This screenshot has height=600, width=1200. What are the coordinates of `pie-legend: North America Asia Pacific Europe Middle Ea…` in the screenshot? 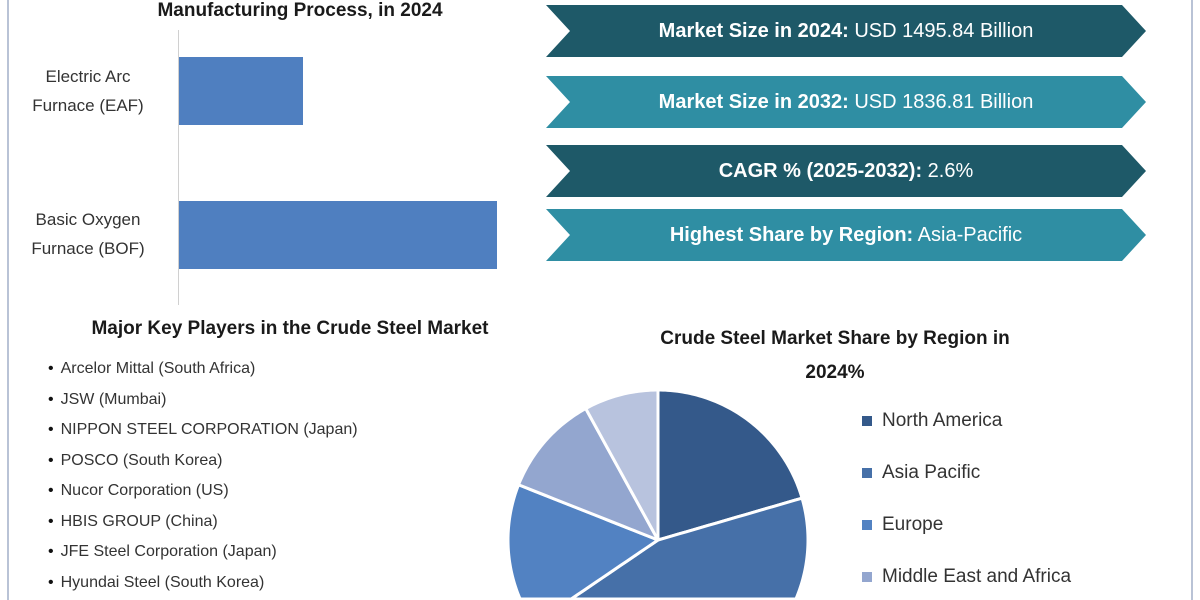 It's located at (966, 499).